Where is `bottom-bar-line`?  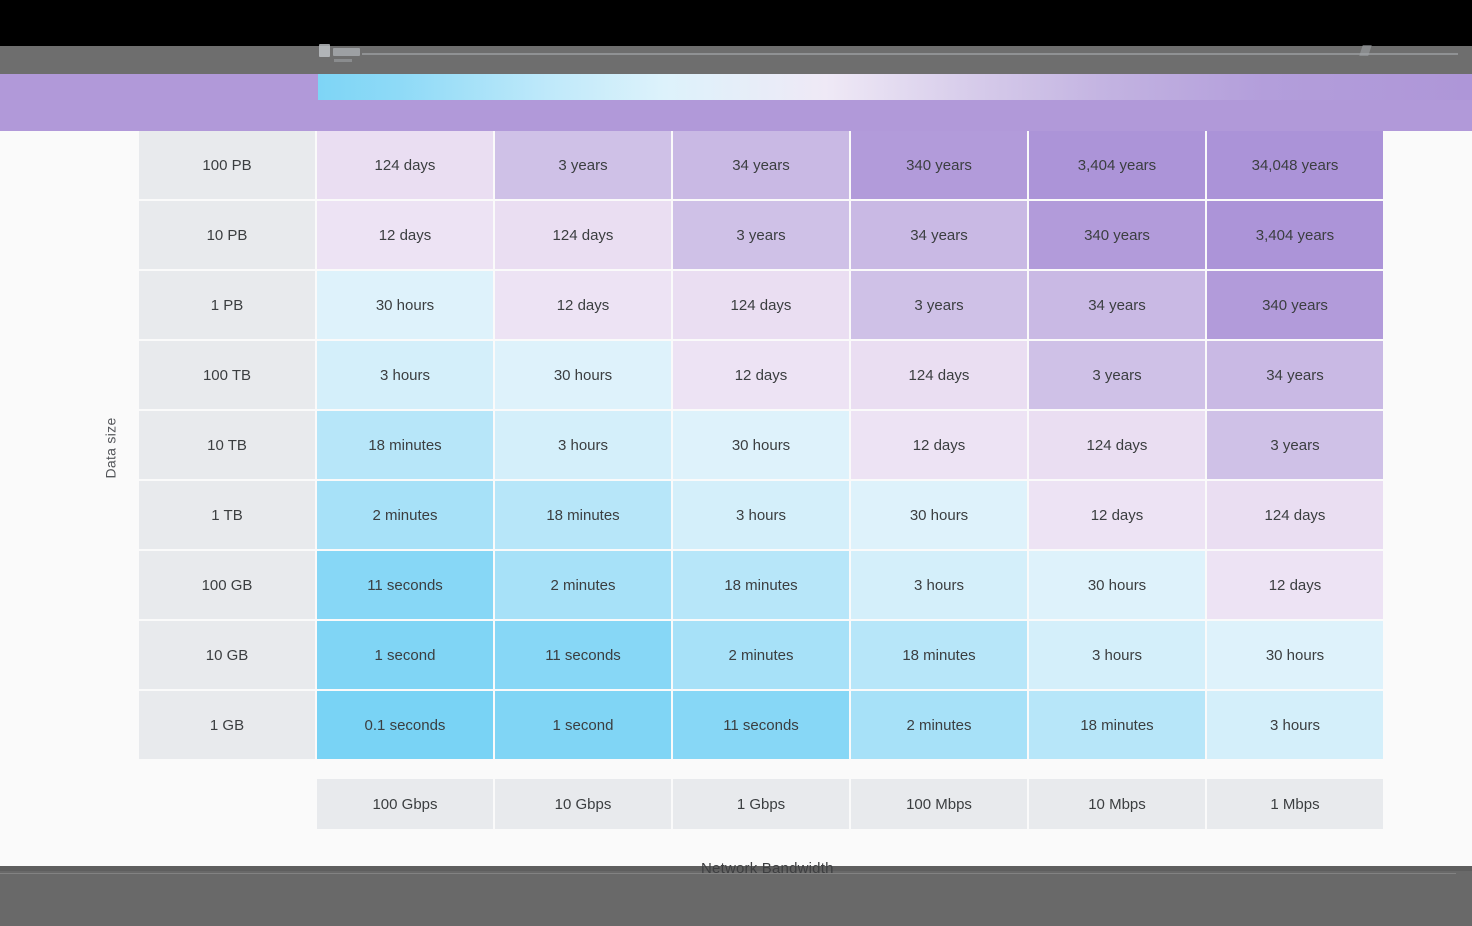 bottom-bar-line is located at coordinates (728, 873).